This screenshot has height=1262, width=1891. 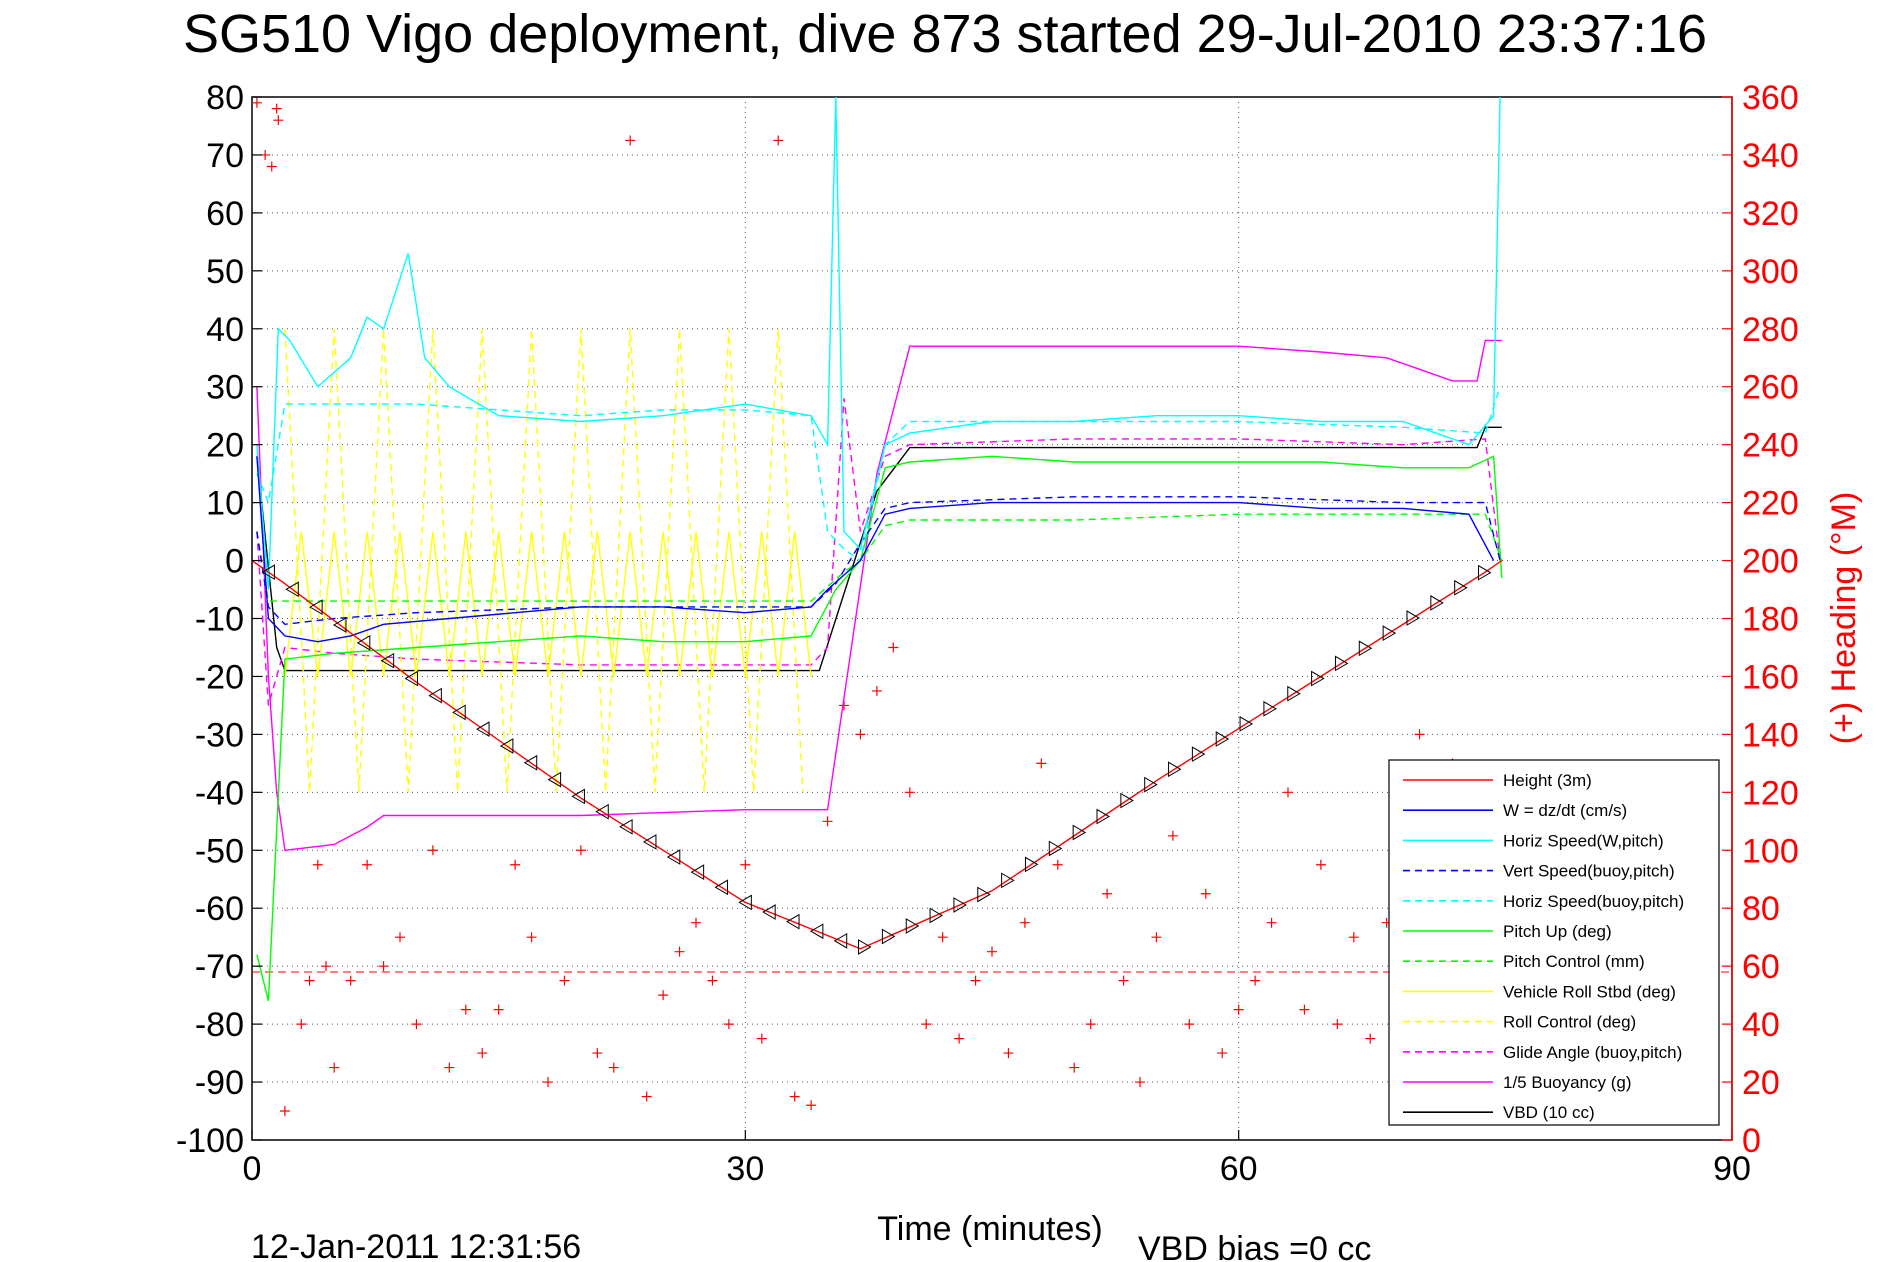 What do you see at coordinates (1770, 98) in the screenshot?
I see `right-tick-label: 360` at bounding box center [1770, 98].